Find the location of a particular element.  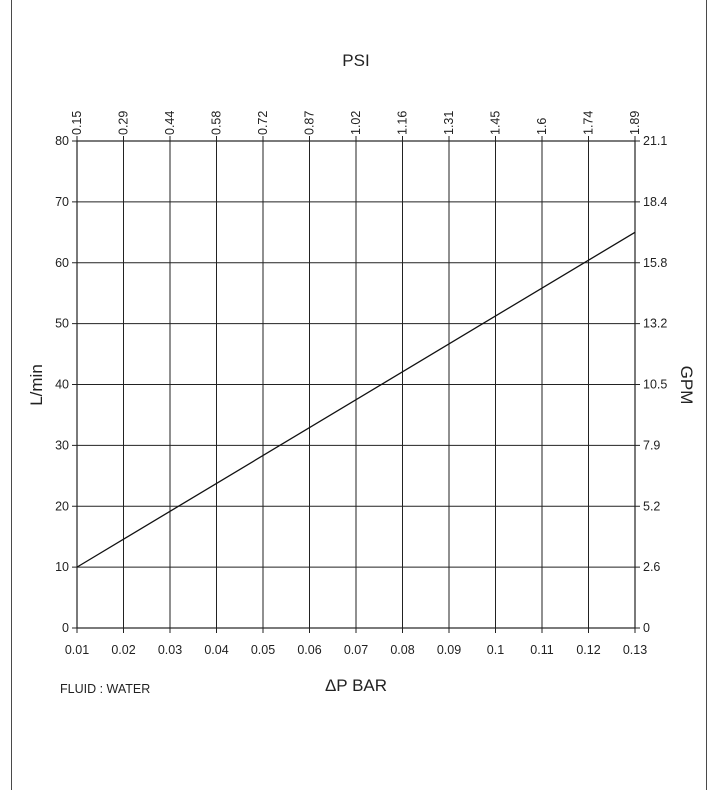

y-tick-label: 0 is located at coordinates (65, 628).